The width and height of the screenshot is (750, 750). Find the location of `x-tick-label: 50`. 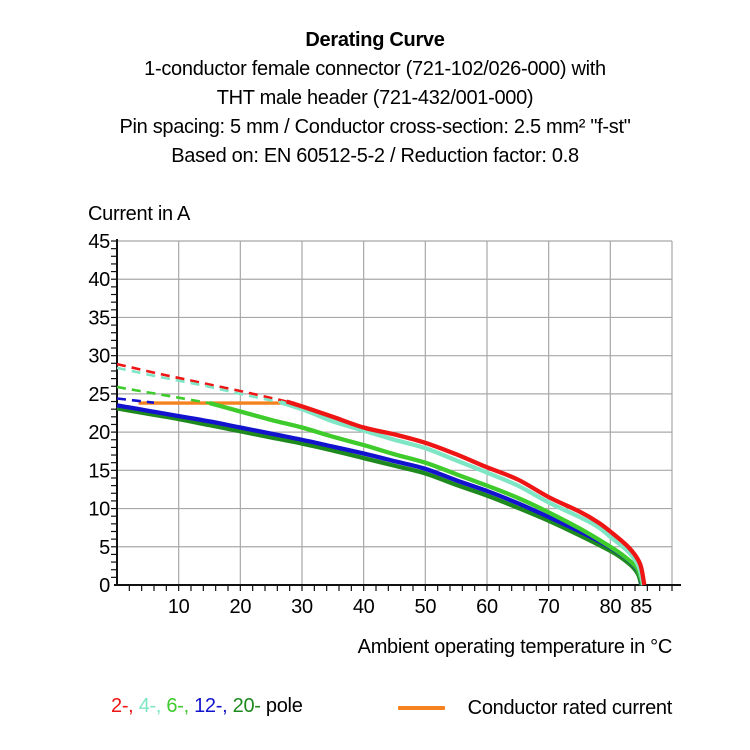

x-tick-label: 50 is located at coordinates (426, 607).